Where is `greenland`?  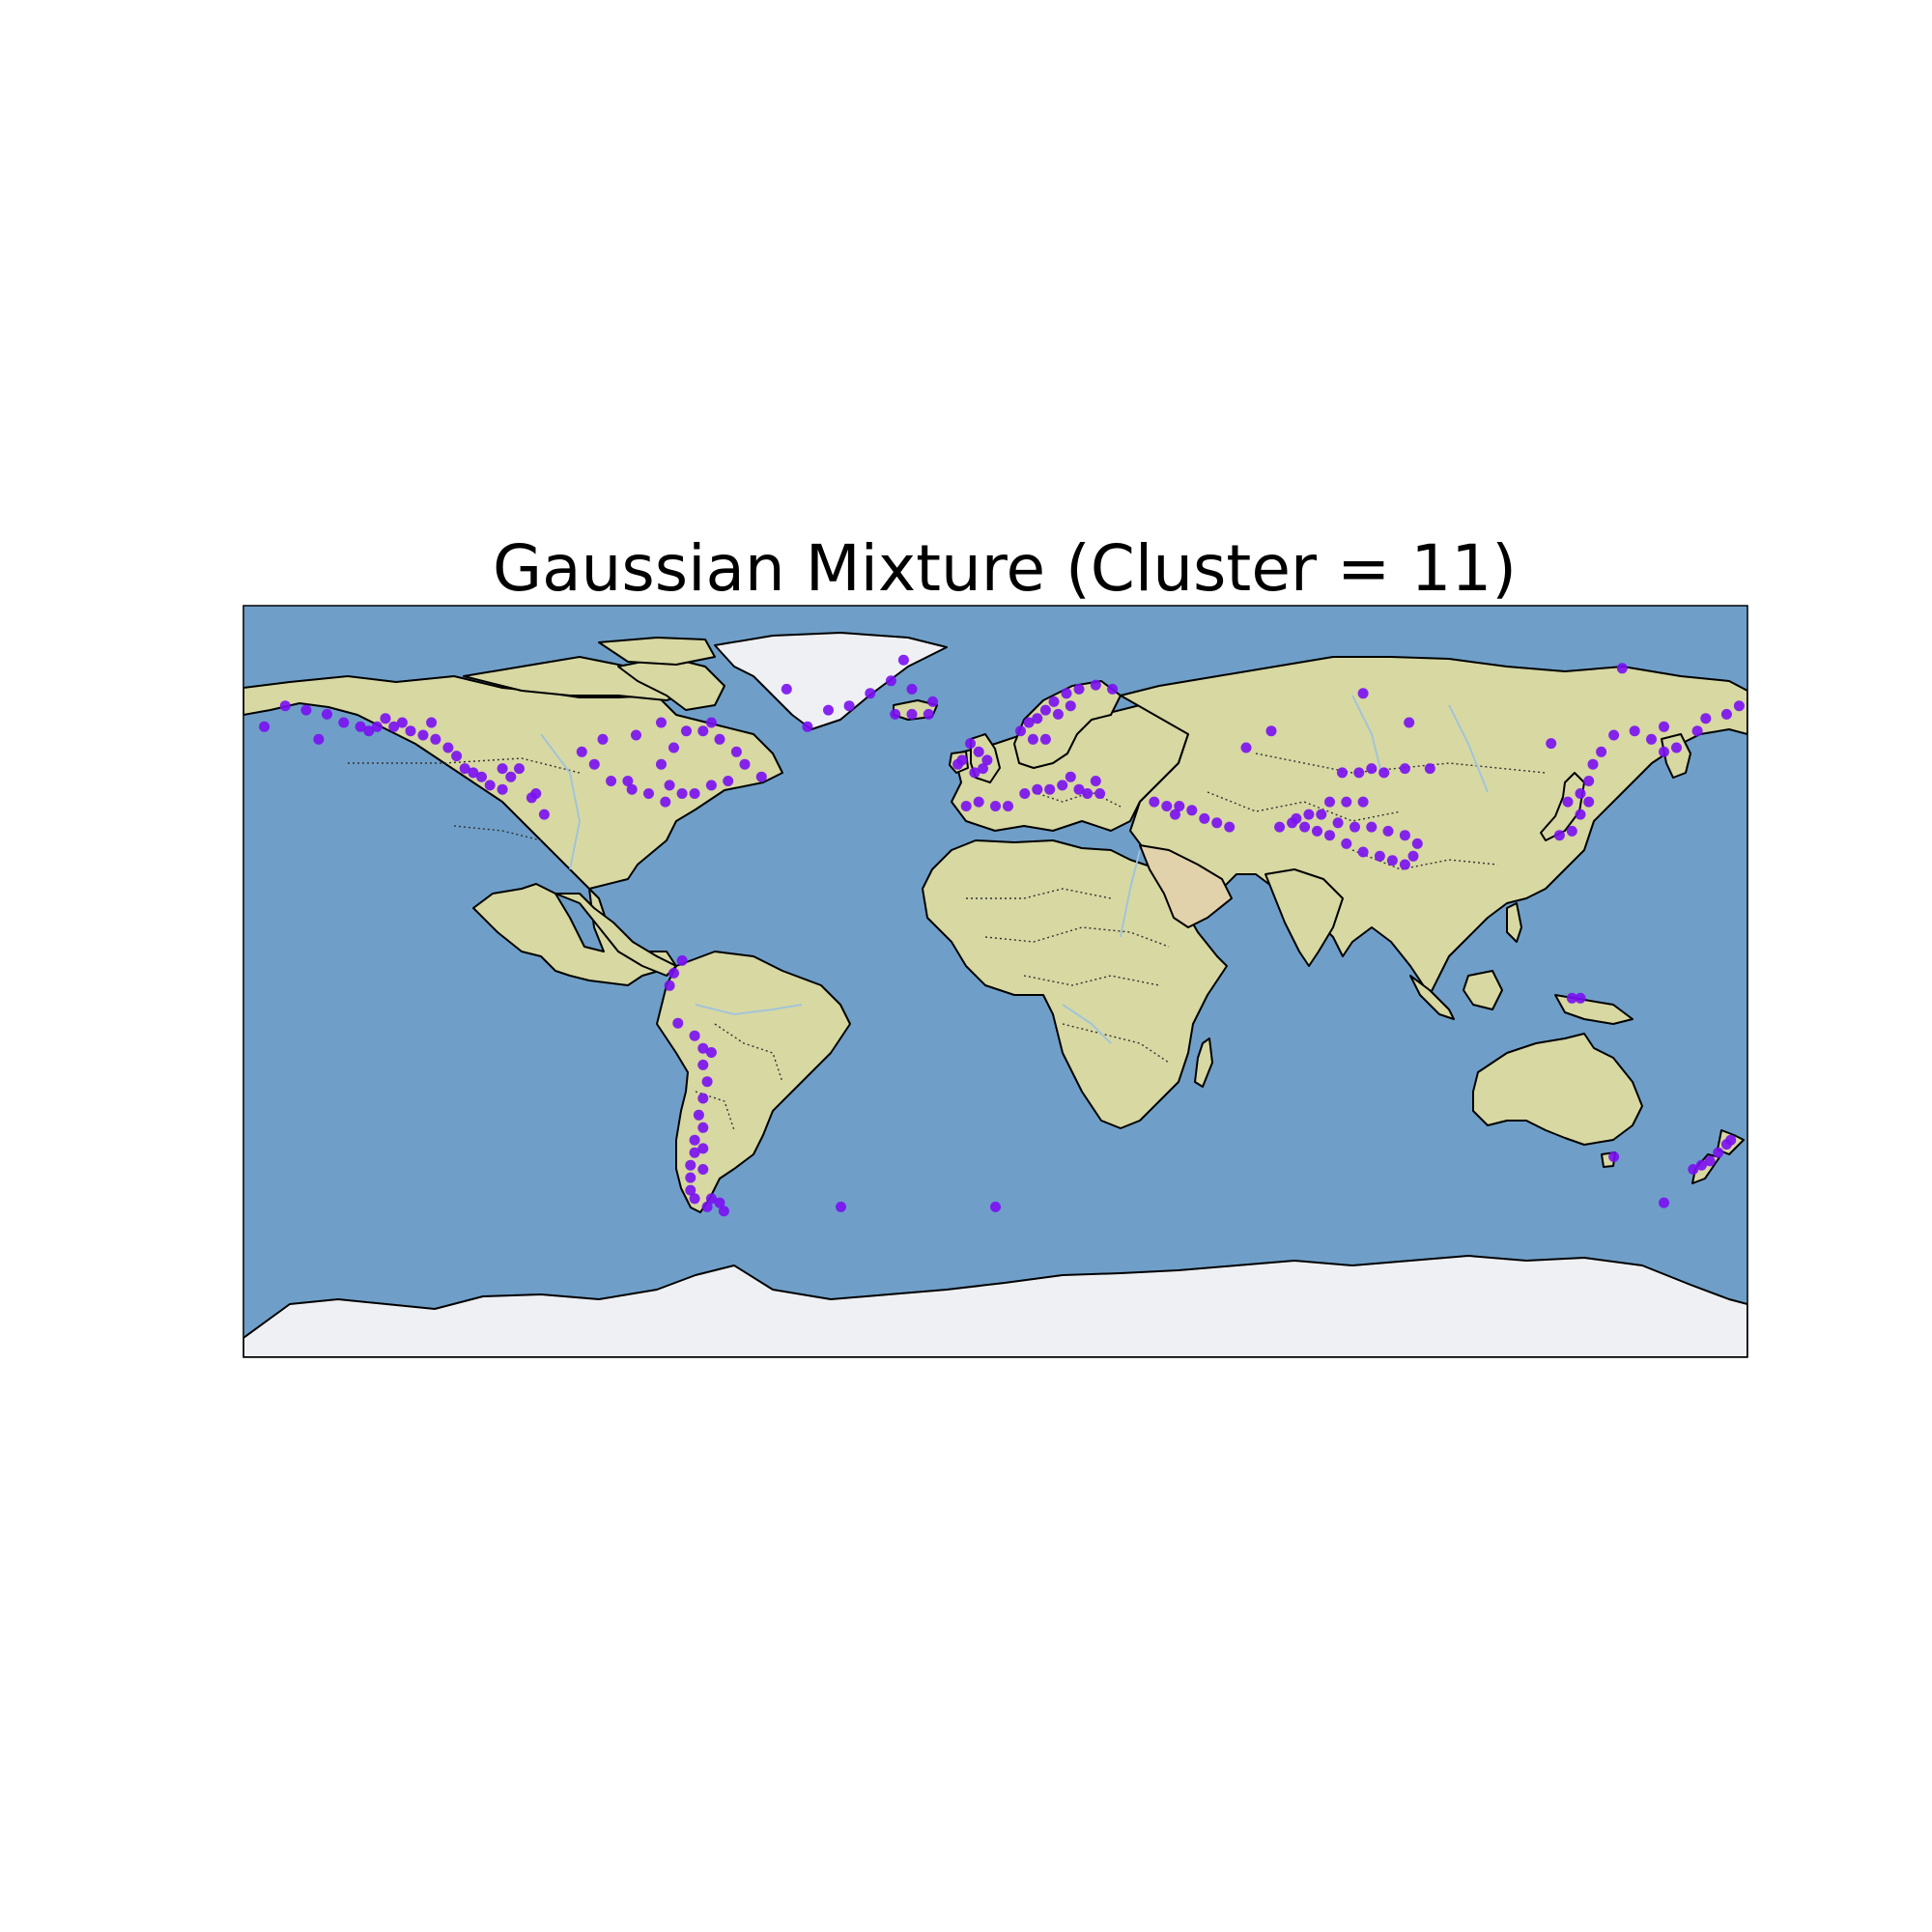 greenland is located at coordinates (831, 681).